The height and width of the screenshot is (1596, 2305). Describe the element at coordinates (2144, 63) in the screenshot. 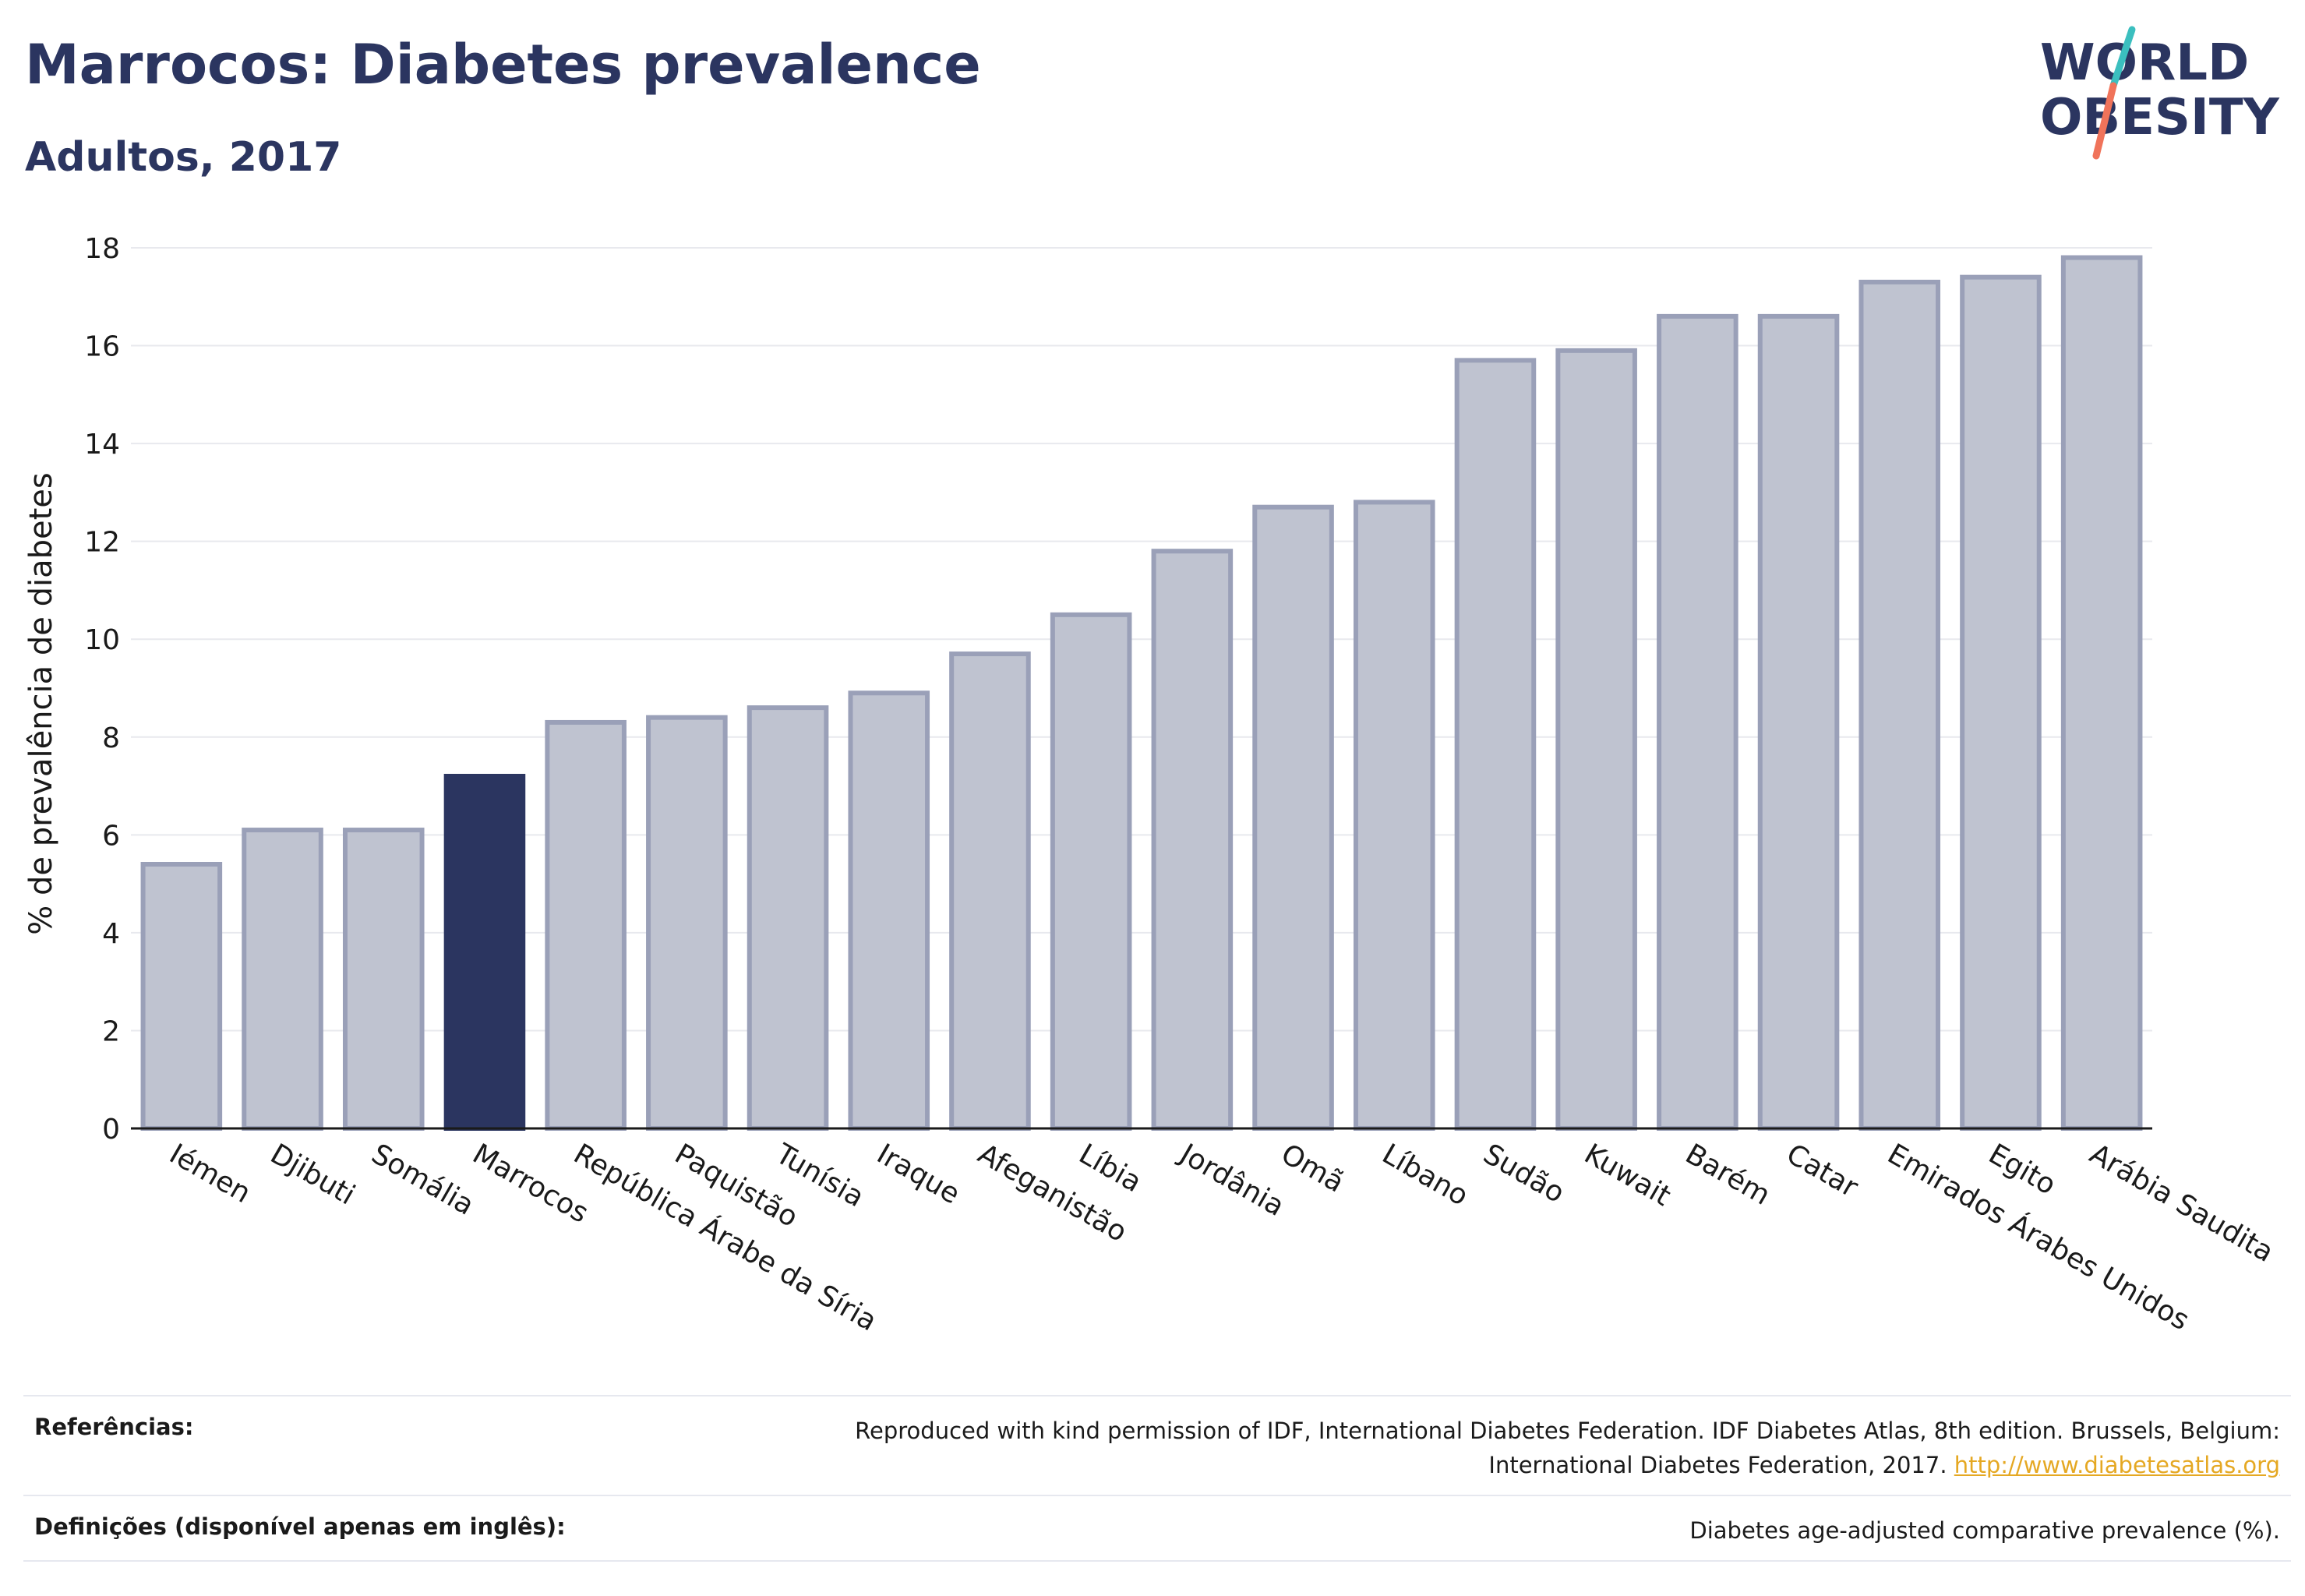

I see `logo-word-world: WORLD` at that location.